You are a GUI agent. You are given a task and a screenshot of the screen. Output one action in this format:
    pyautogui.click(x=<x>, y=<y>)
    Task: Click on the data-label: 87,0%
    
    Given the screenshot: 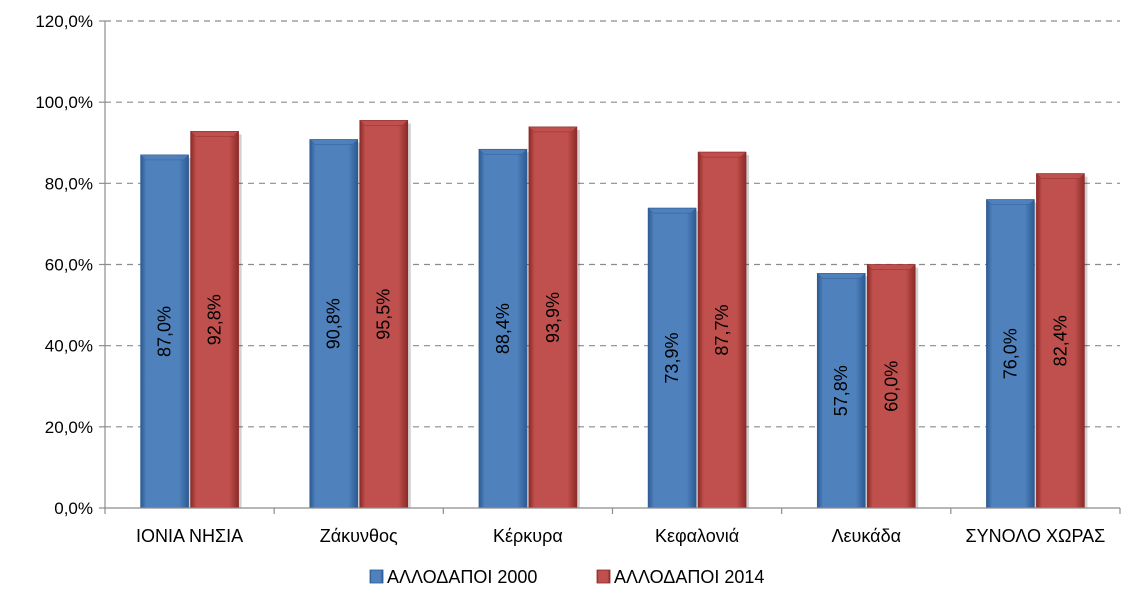 What is the action you would take?
    pyautogui.click(x=165, y=331)
    